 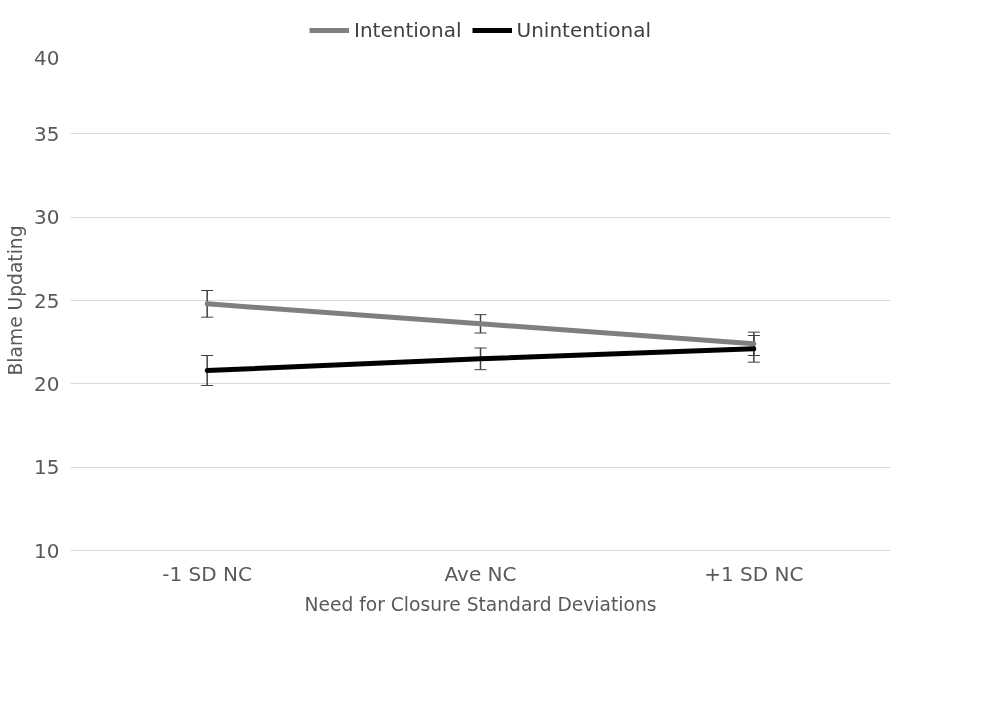 I want to click on x-tick-label: -1 SD NC, so click(x=207, y=573).